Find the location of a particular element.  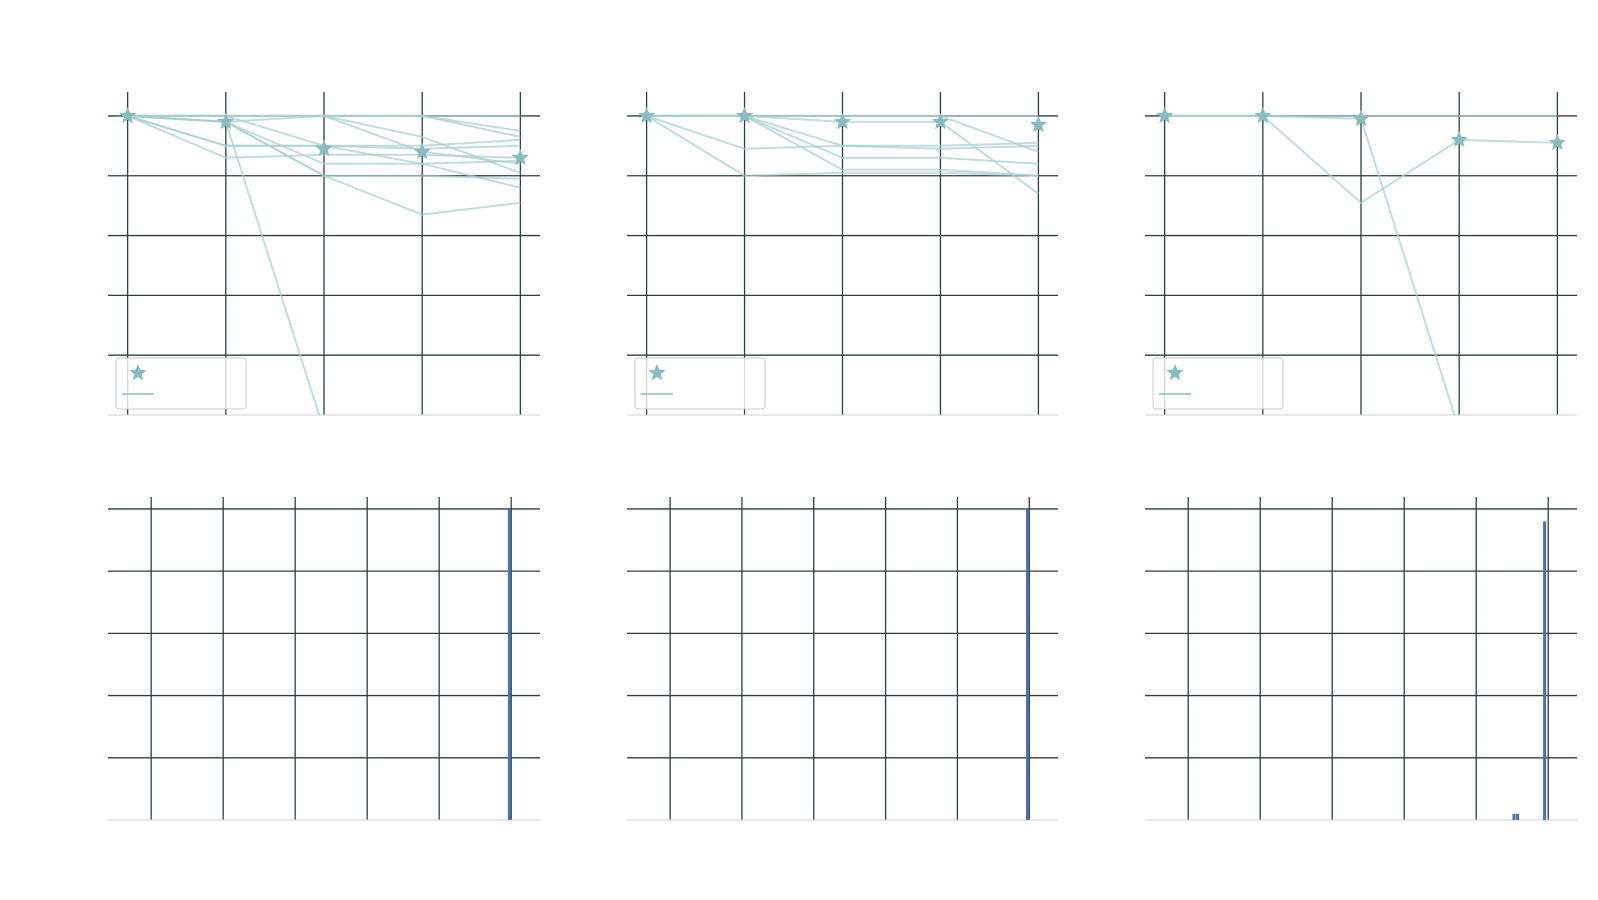

line-panel-top-right is located at coordinates (1361, 254).